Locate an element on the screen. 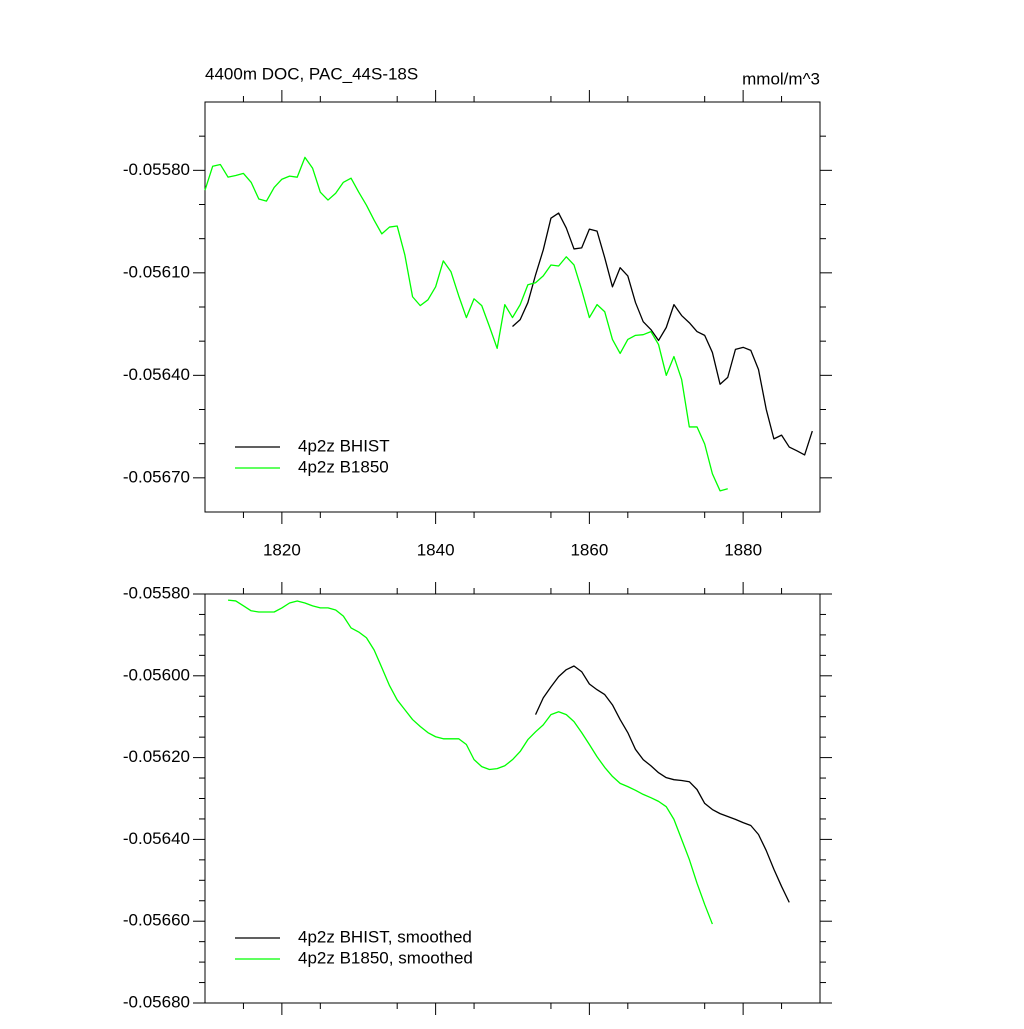  y-tick-label: -0.05610 is located at coordinates (156, 271).